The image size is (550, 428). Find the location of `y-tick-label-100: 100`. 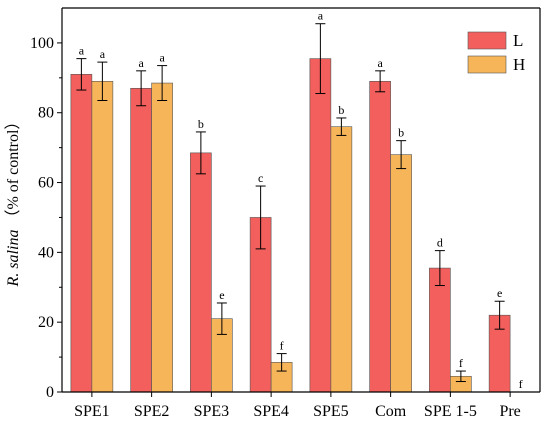

y-tick-label-100: 100 is located at coordinates (42, 43).